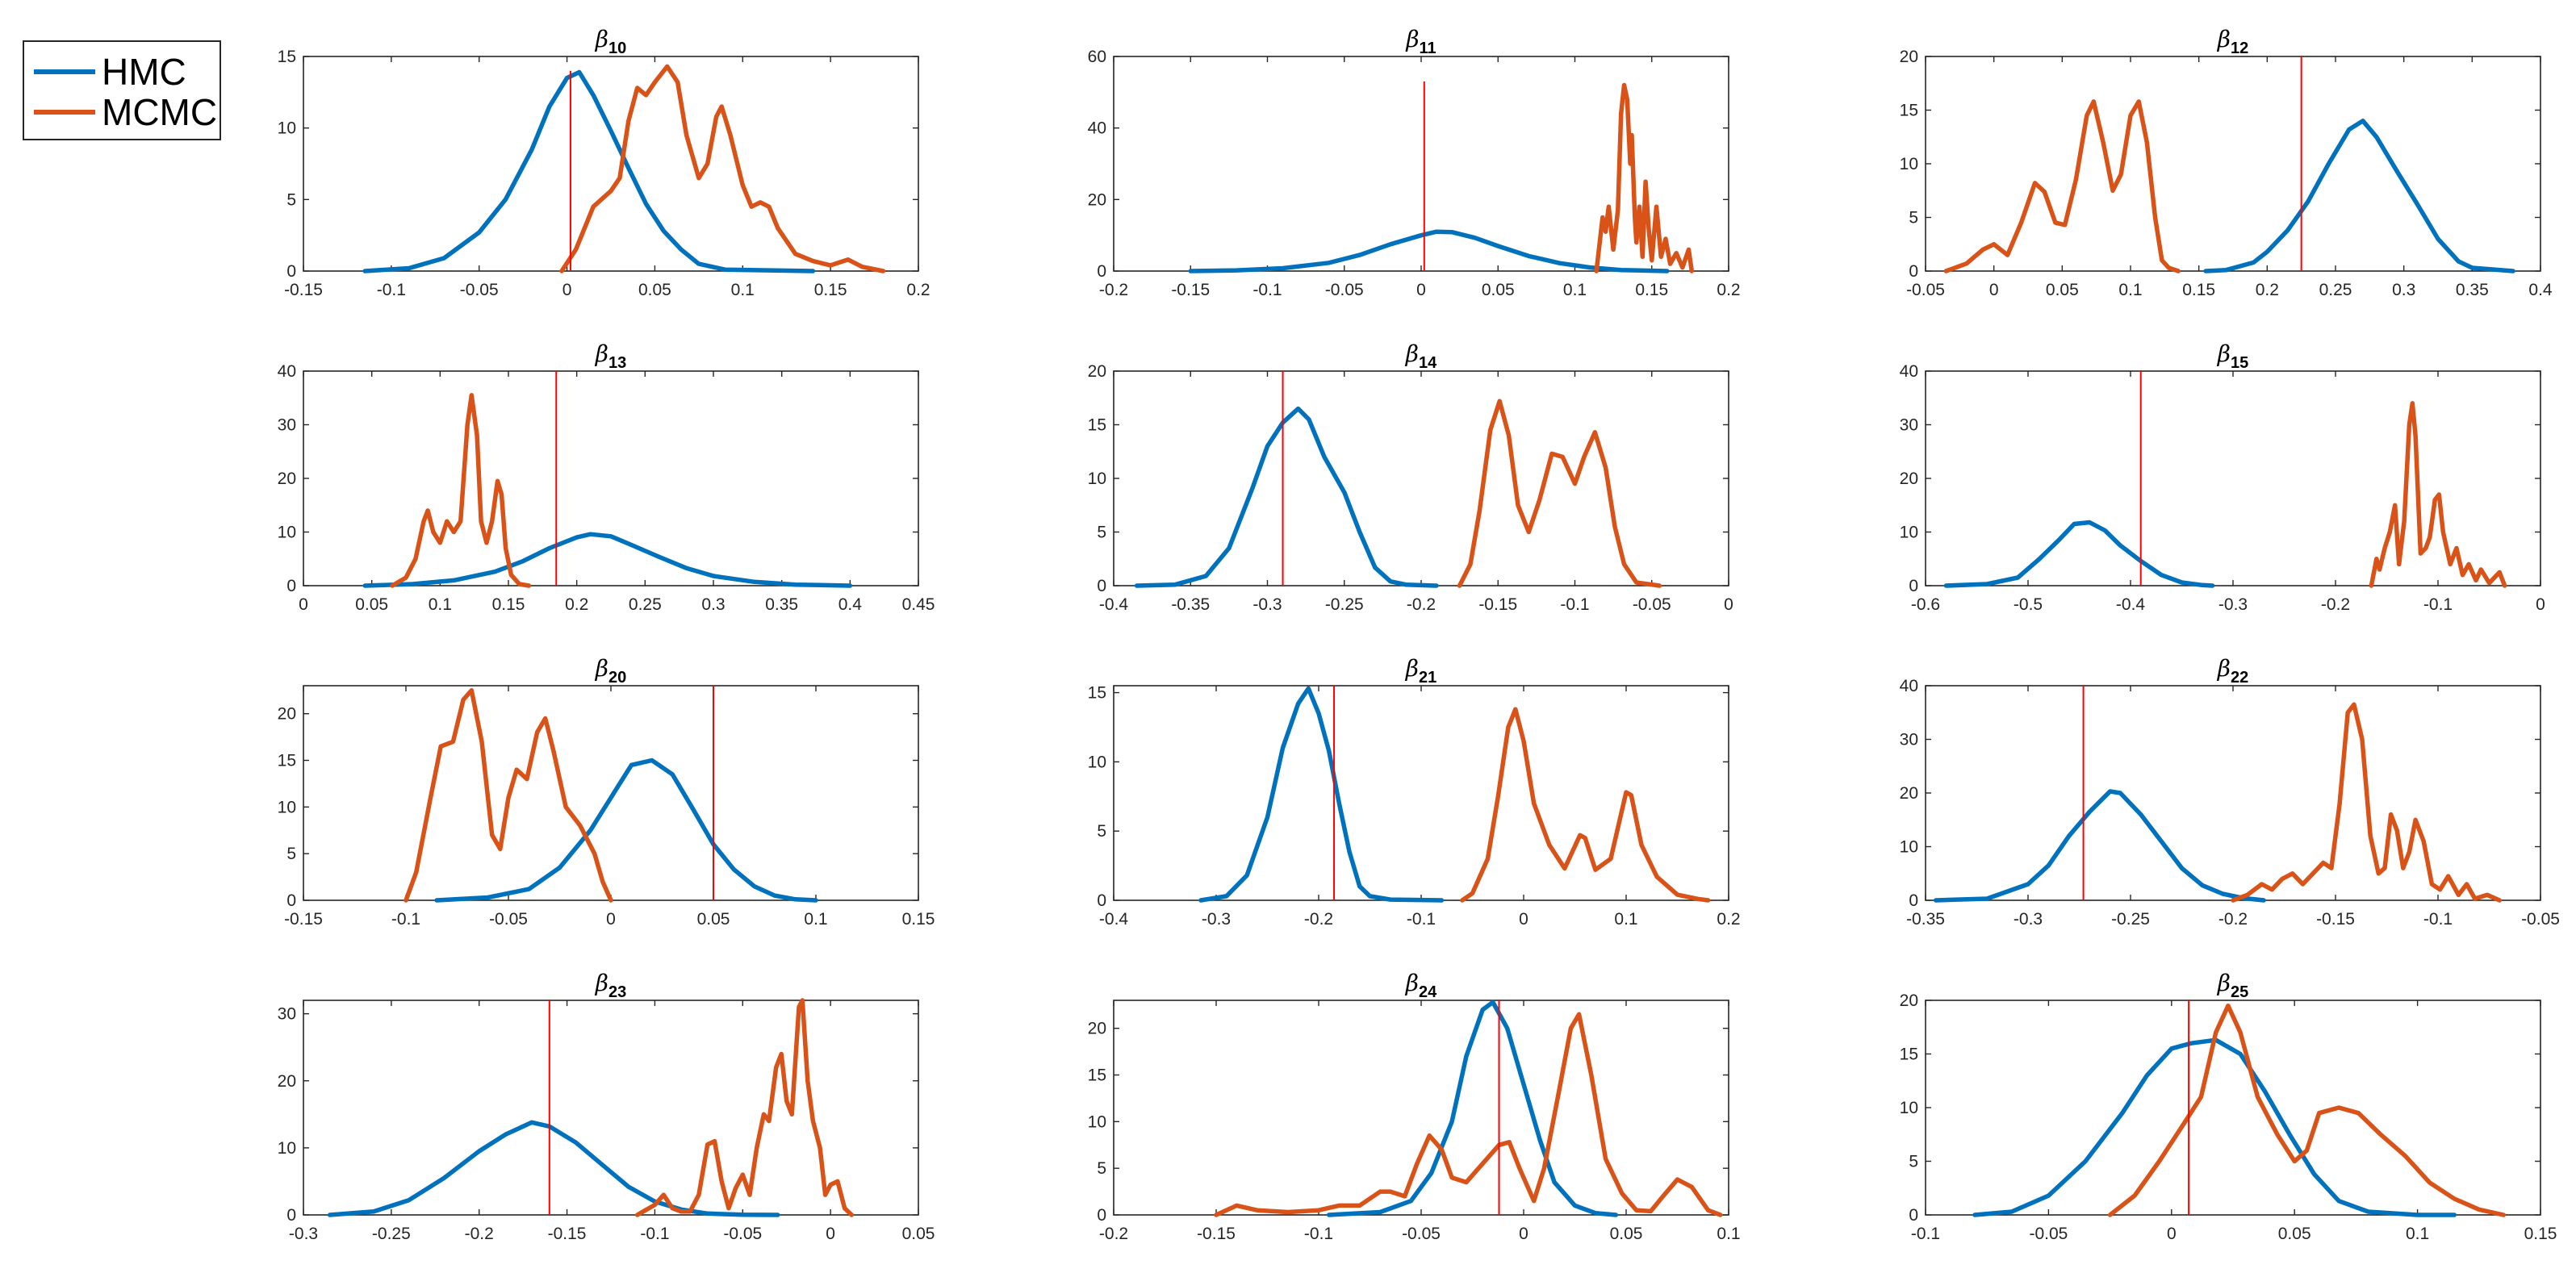 The height and width of the screenshot is (1273, 2576). I want to click on panel-21-ytick-label: 15, so click(1097, 694).